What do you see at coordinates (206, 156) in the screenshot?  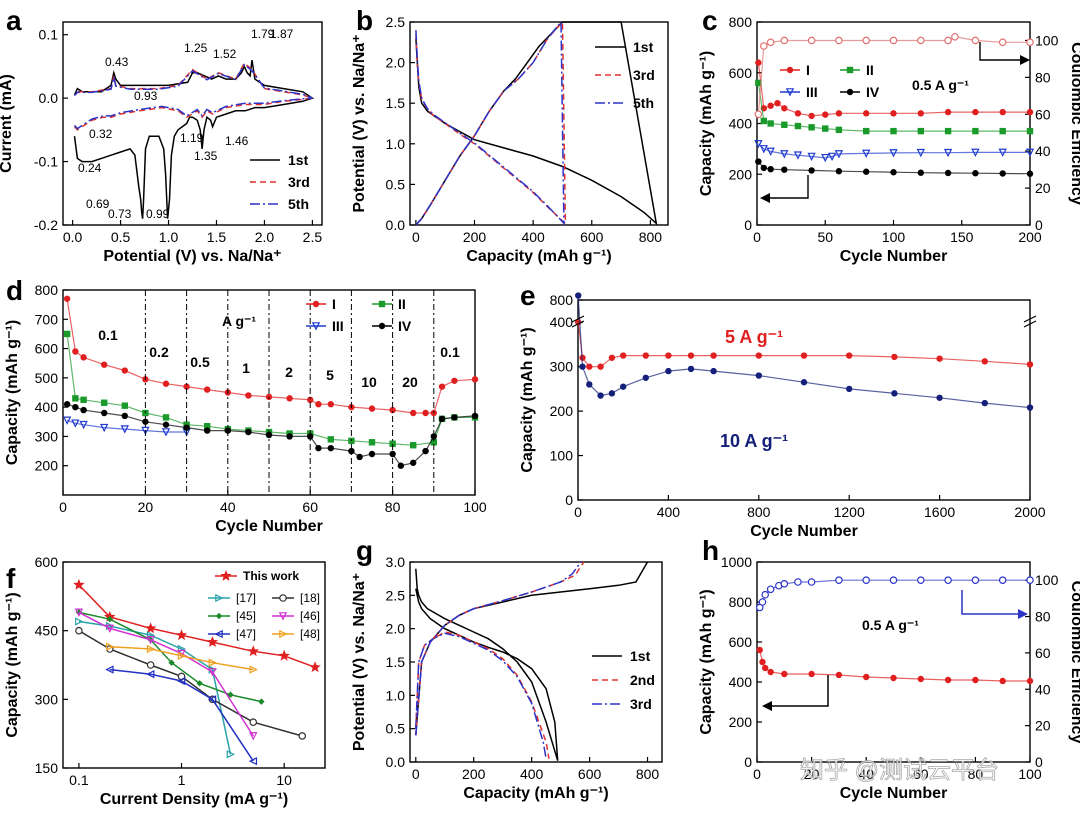 I see `peak-label-9: 1.35` at bounding box center [206, 156].